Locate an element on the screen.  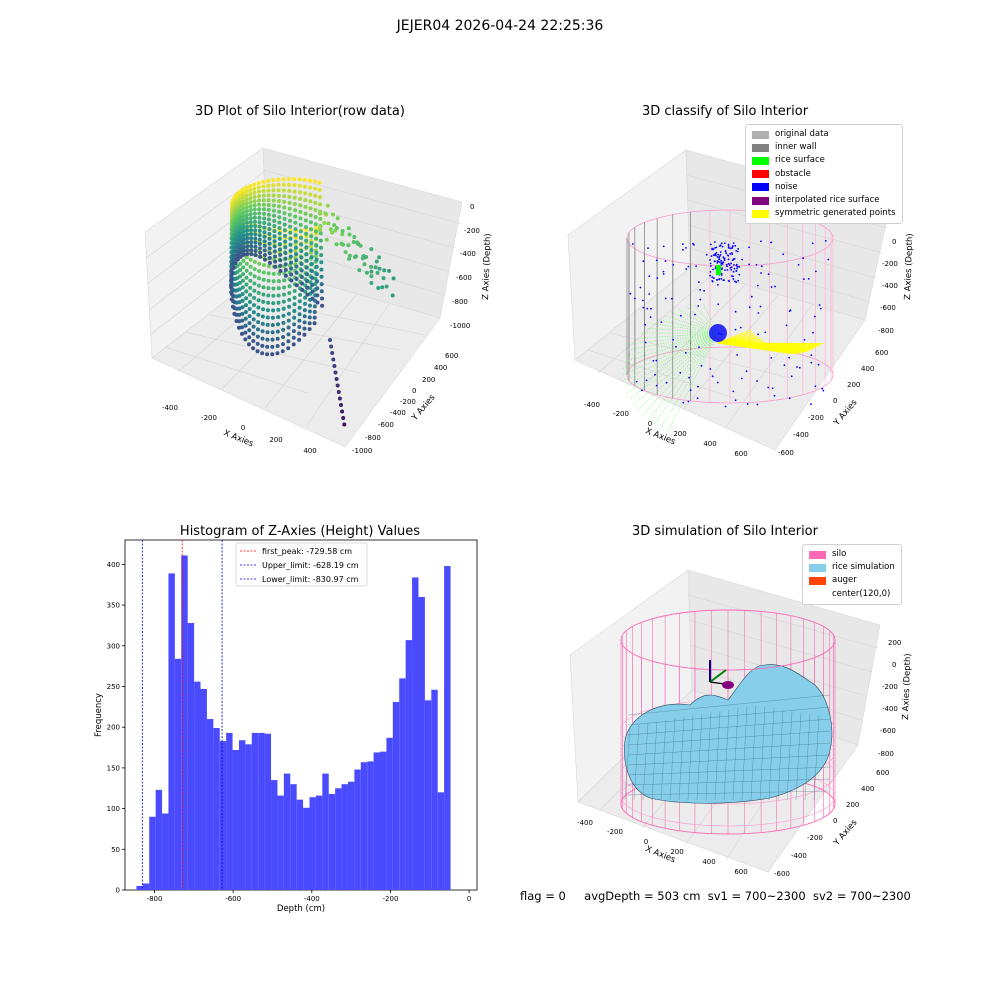
sim-ztick: 0 is located at coordinates (894, 665).